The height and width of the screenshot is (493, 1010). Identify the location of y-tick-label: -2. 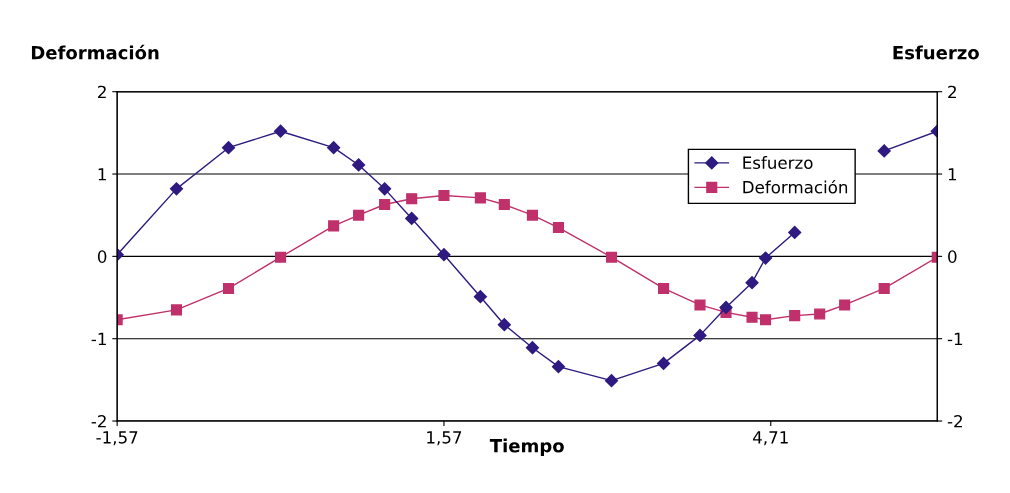
(98, 421).